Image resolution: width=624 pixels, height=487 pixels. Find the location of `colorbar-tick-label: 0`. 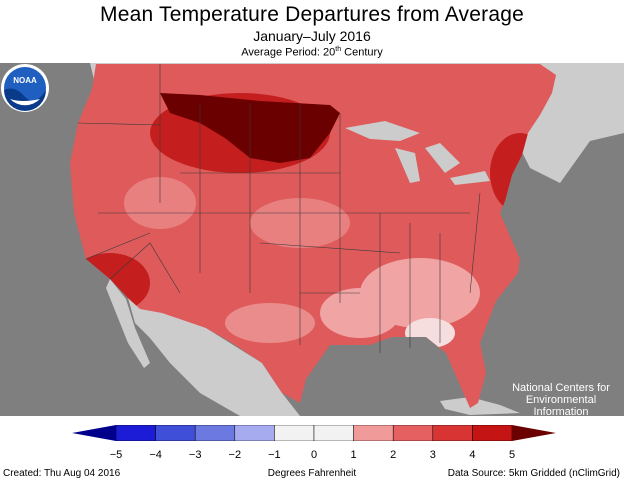

colorbar-tick-label: 0 is located at coordinates (314, 455).